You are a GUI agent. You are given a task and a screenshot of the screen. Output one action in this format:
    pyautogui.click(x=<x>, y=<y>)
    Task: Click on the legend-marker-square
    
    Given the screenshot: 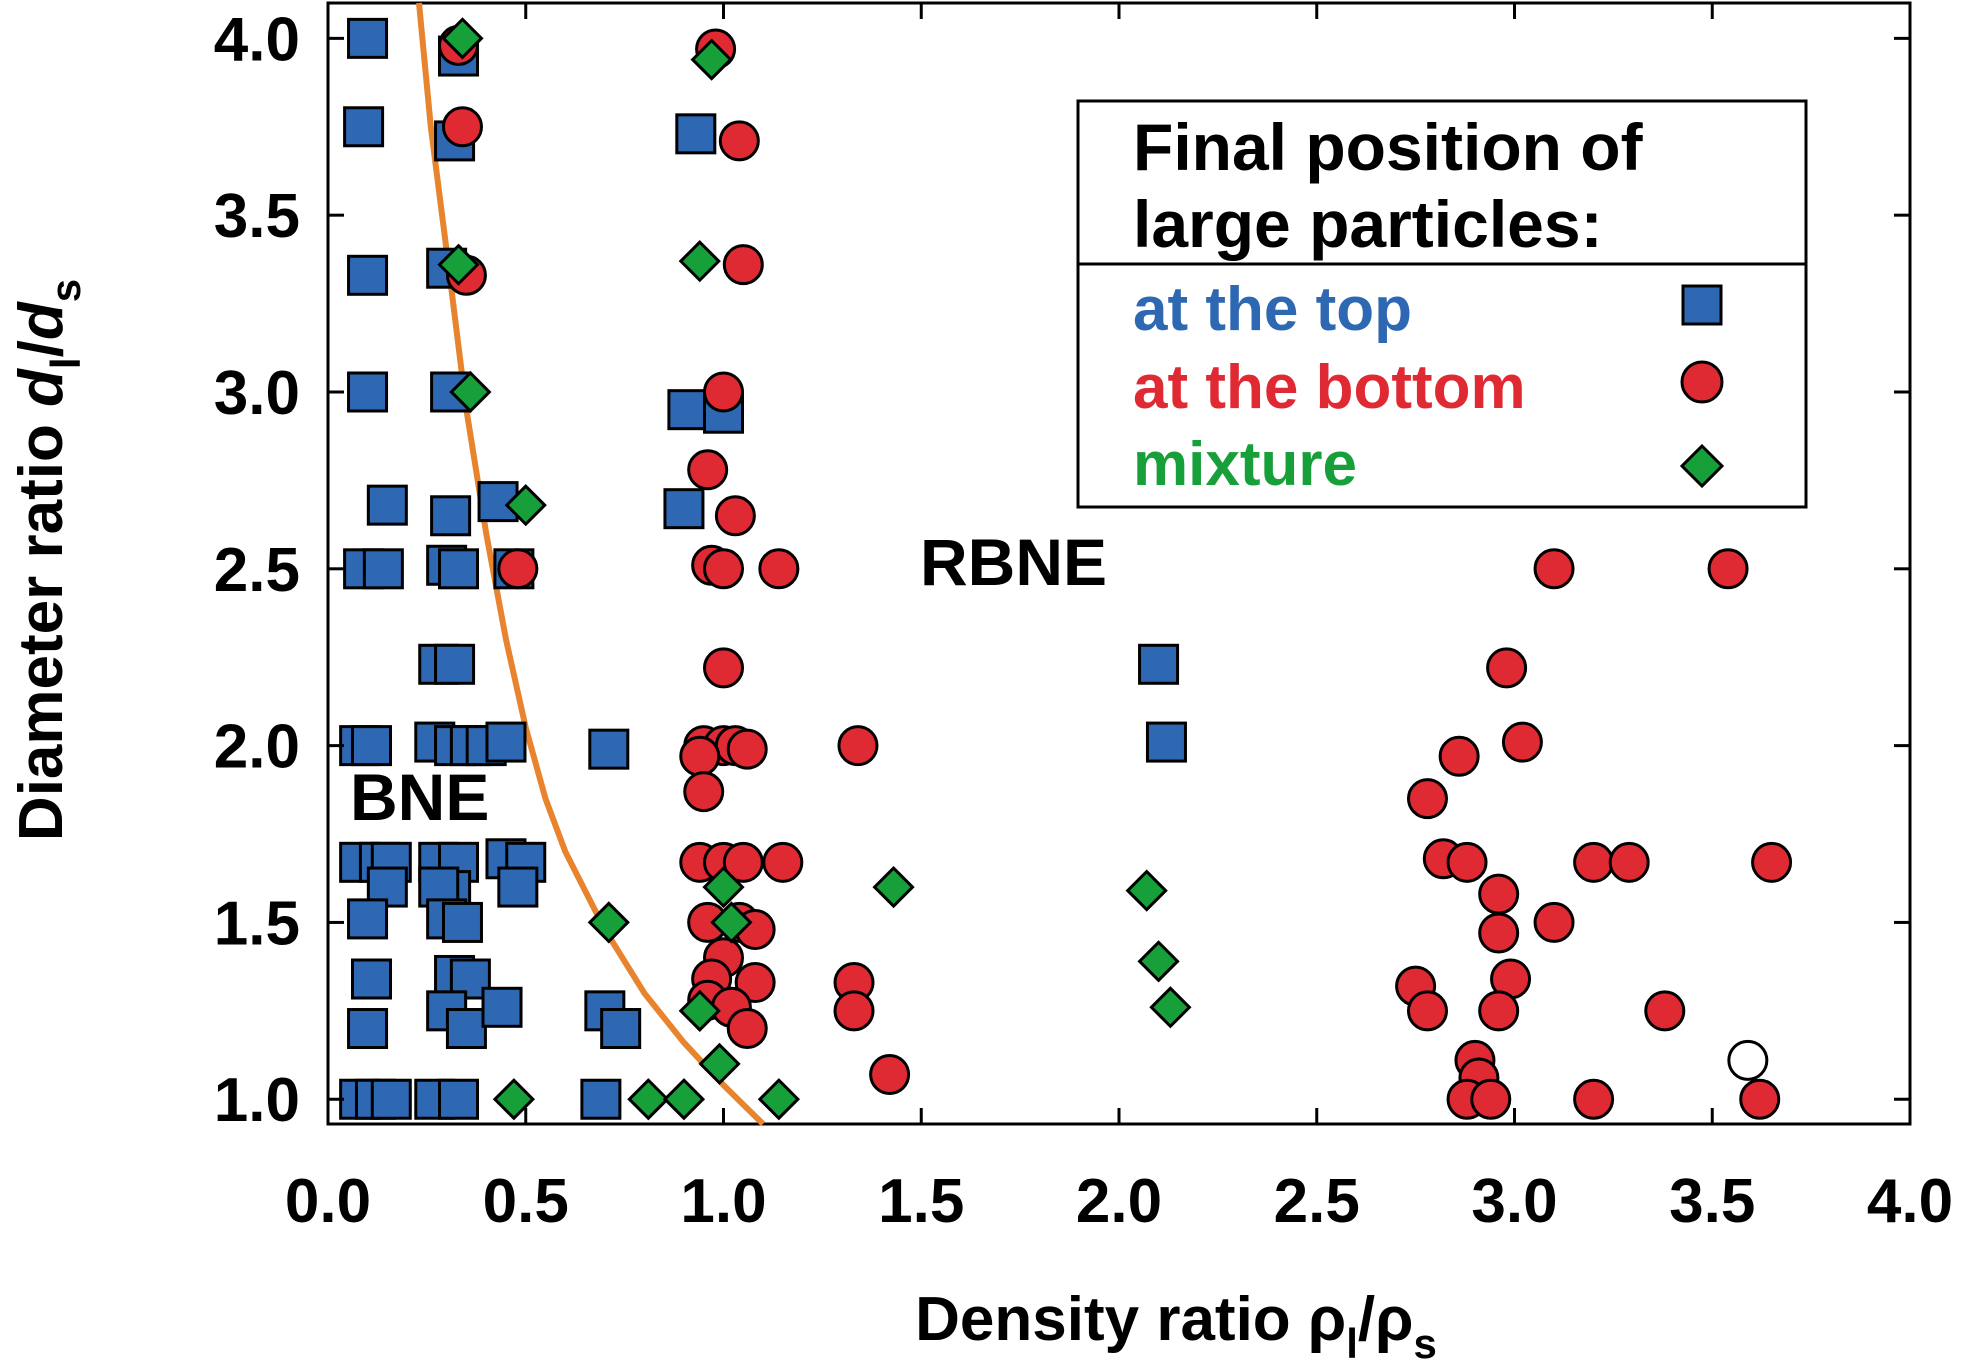 What is the action you would take?
    pyautogui.click(x=1702, y=305)
    